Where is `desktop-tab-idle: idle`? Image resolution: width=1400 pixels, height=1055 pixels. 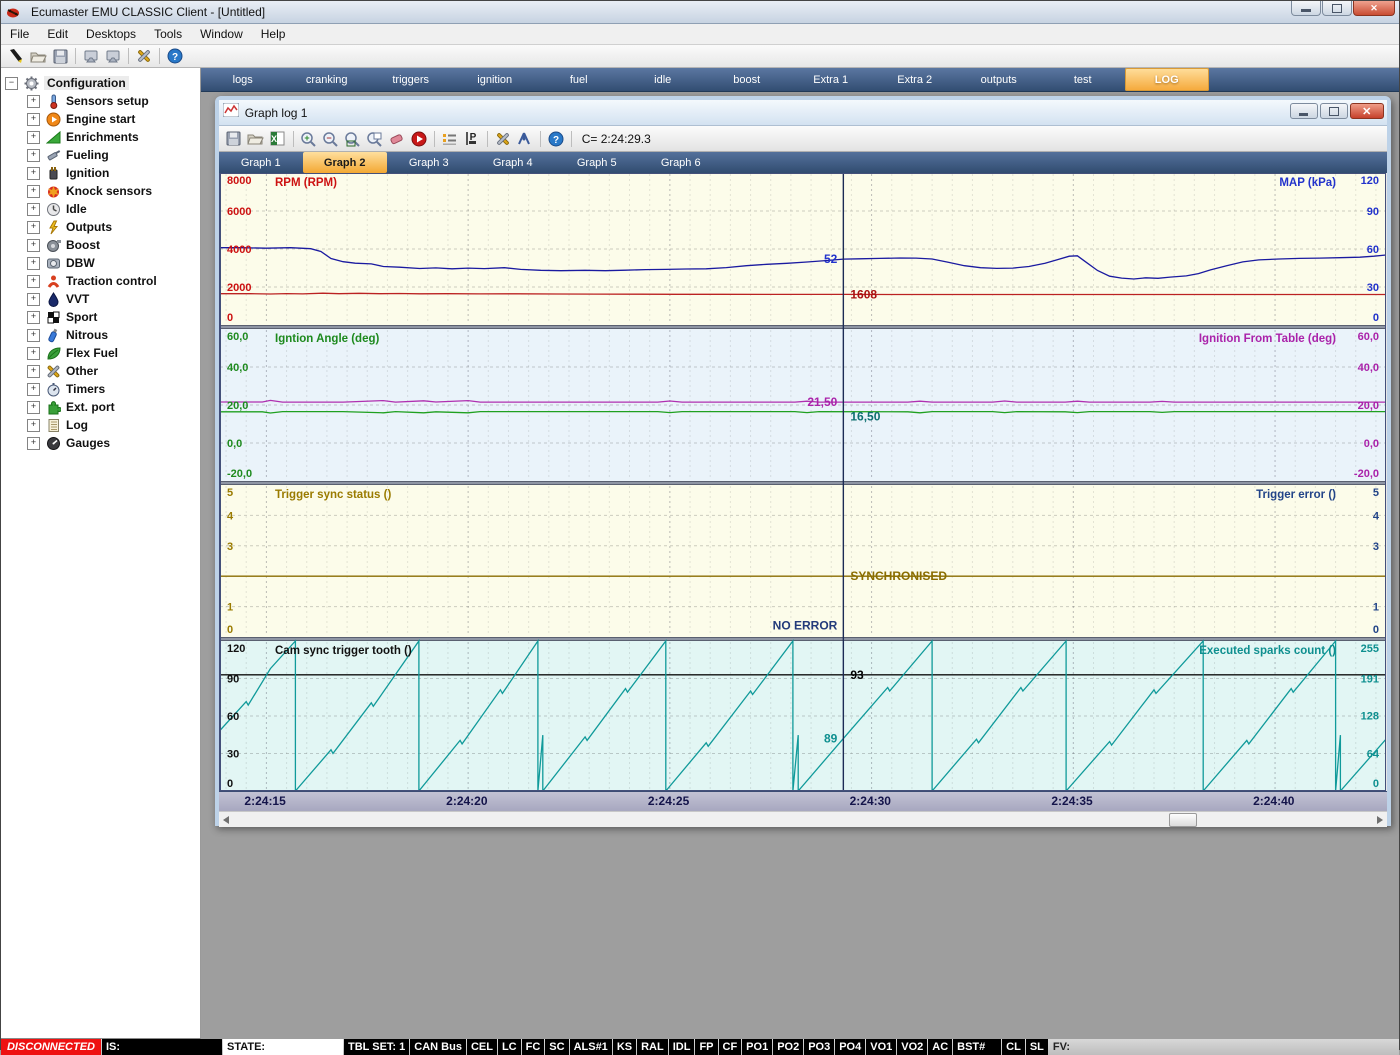
desktop-tab-idle: idle is located at coordinates (663, 79).